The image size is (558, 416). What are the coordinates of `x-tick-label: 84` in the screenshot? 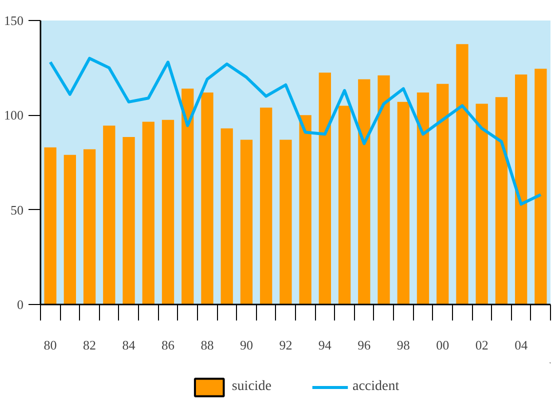 It's located at (129, 345).